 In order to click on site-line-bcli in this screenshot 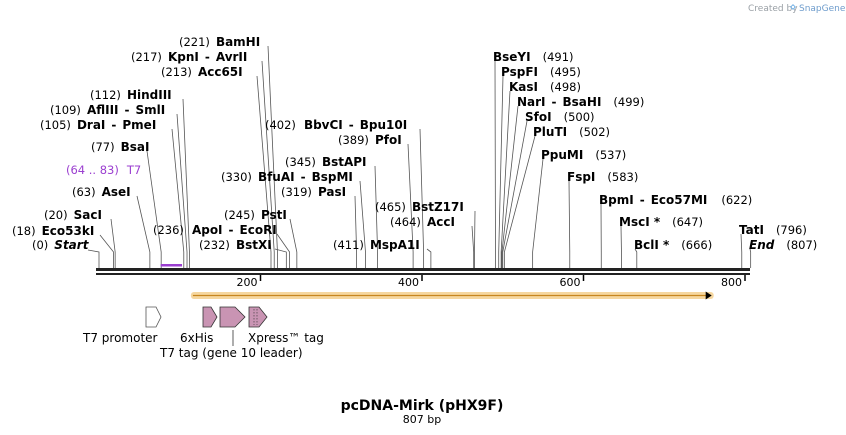, I will do `click(636, 258)`.